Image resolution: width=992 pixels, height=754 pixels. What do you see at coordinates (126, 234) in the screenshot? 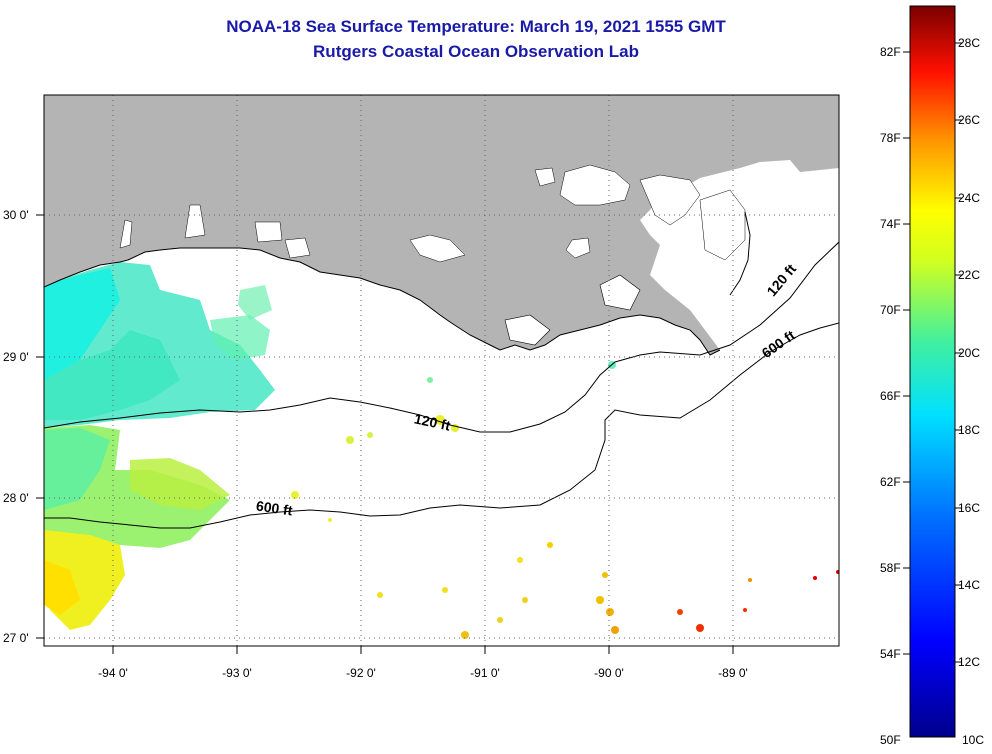
I see `lake-sabine` at bounding box center [126, 234].